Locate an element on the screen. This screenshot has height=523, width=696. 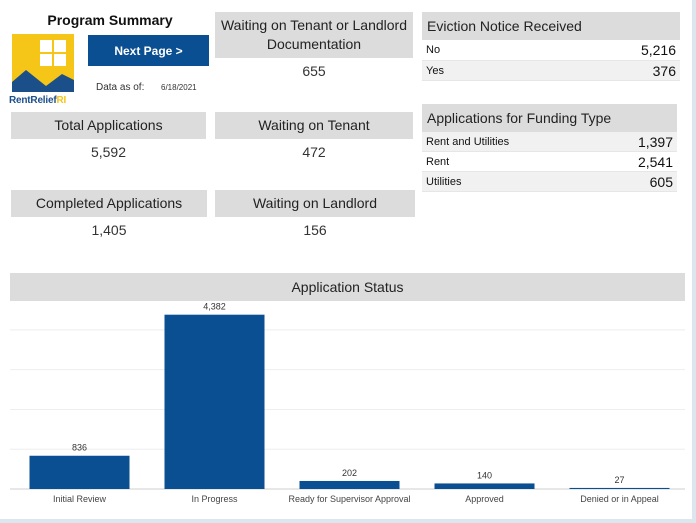
table-row: Utilities 605 is located at coordinates (549, 182).